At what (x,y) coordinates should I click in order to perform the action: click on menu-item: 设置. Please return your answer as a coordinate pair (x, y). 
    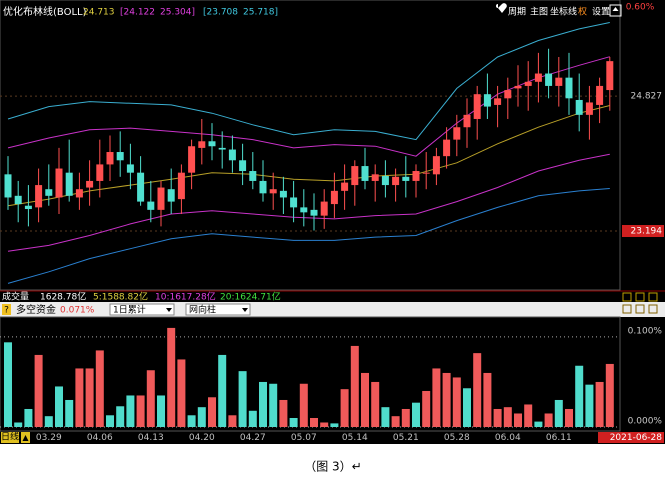
    Looking at the image, I should click on (601, 12).